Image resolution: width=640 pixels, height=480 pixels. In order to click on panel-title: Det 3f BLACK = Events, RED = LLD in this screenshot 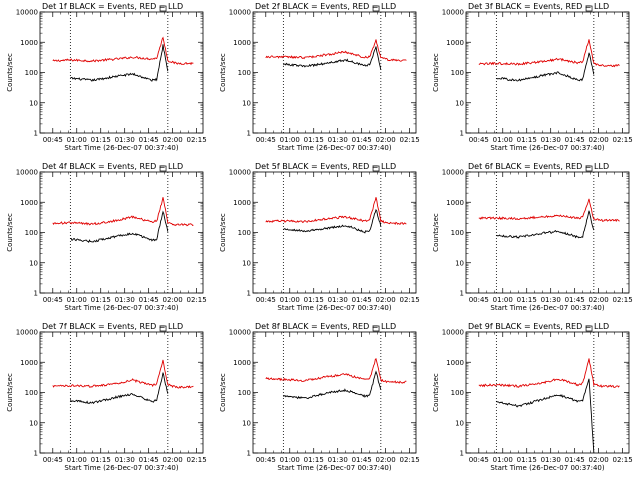, I will do `click(538, 6)`.